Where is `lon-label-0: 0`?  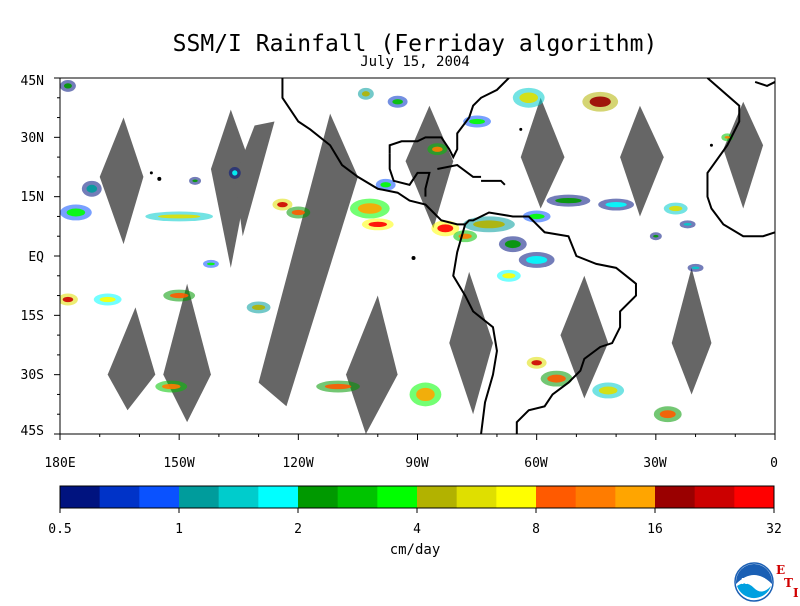
lon-label-0: 0 is located at coordinates (774, 463).